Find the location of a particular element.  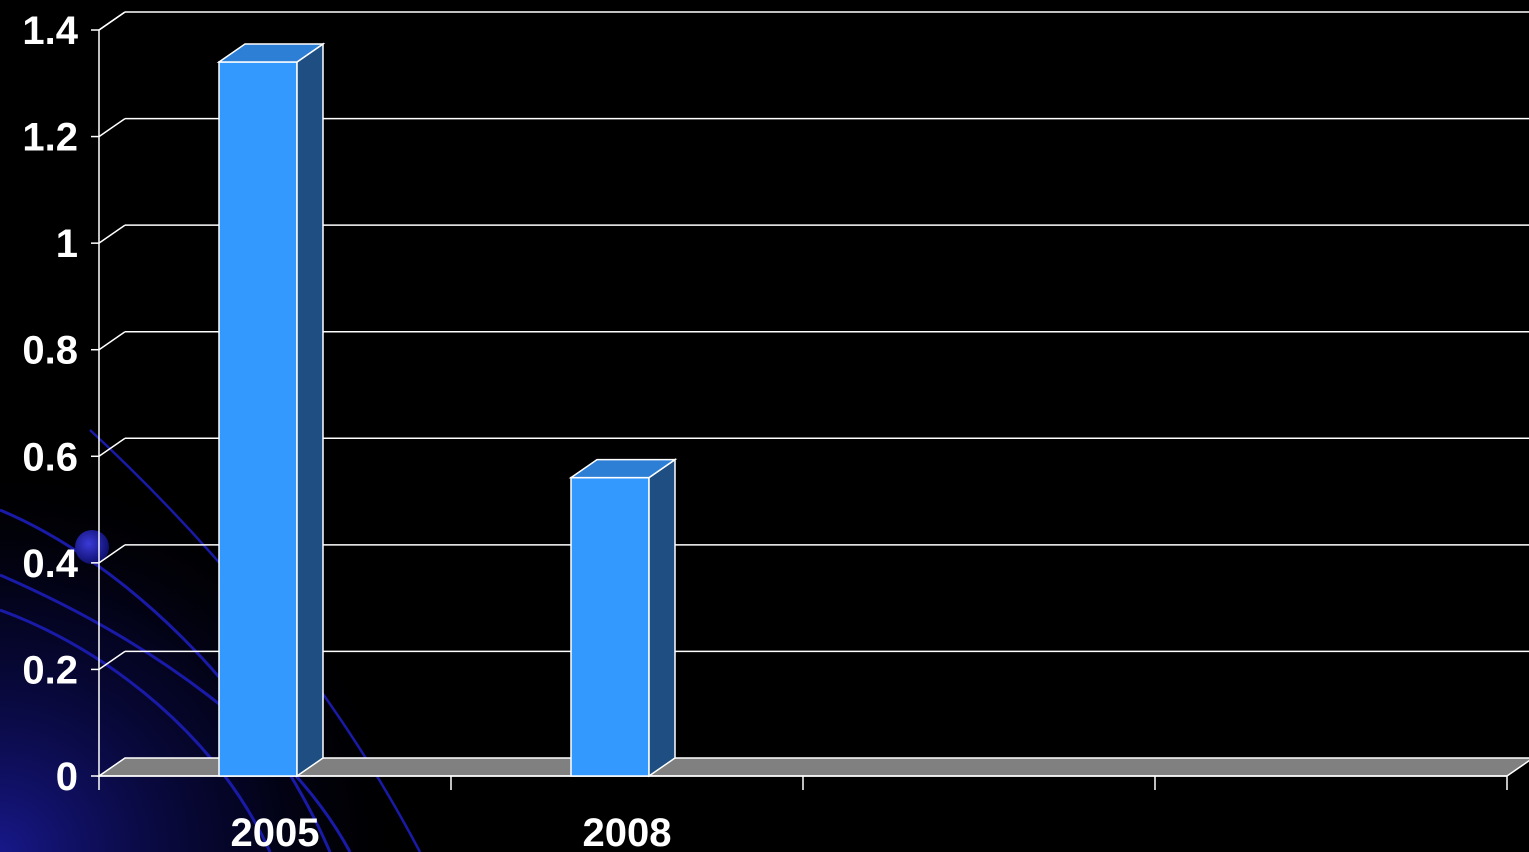

y-tick-label: 0.6 is located at coordinates (50, 457).